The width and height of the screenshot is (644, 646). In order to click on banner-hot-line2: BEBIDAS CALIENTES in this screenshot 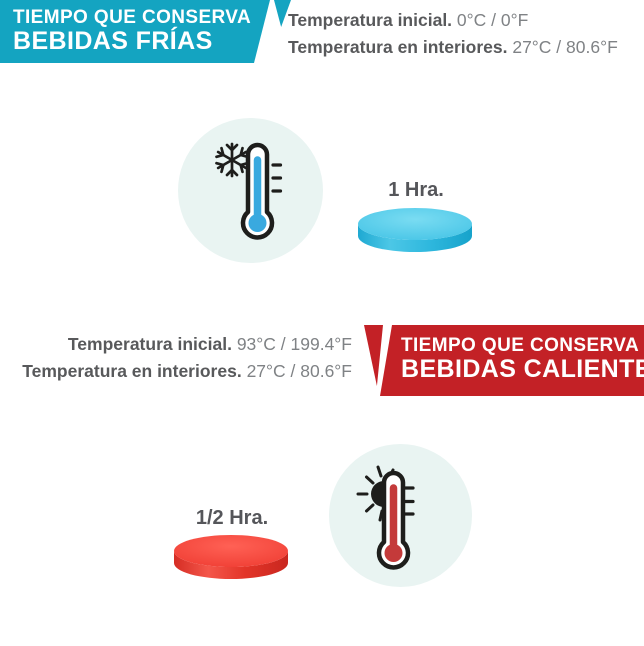, I will do `click(522, 369)`.